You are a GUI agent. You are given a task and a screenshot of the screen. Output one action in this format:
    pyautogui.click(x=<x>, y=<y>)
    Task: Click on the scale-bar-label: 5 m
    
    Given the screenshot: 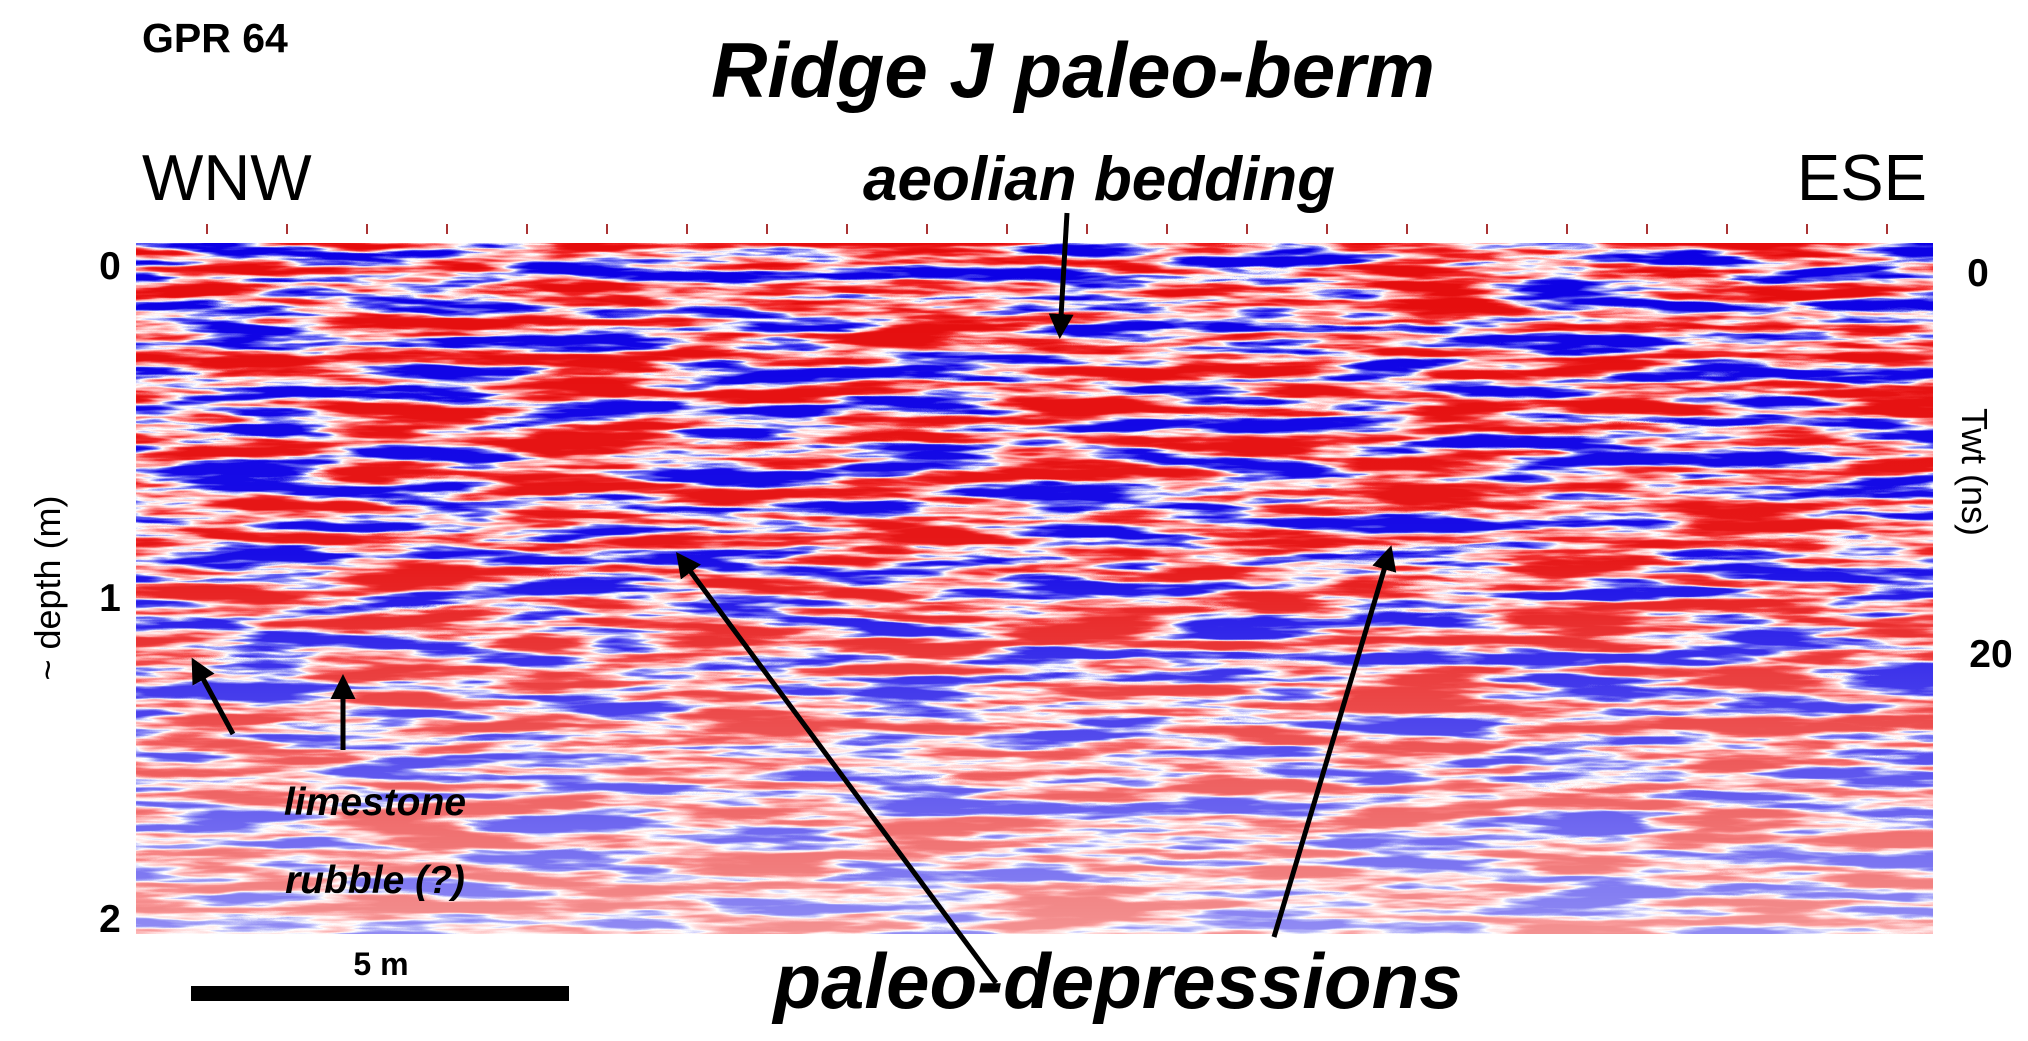 What is the action you would take?
    pyautogui.click(x=380, y=964)
    